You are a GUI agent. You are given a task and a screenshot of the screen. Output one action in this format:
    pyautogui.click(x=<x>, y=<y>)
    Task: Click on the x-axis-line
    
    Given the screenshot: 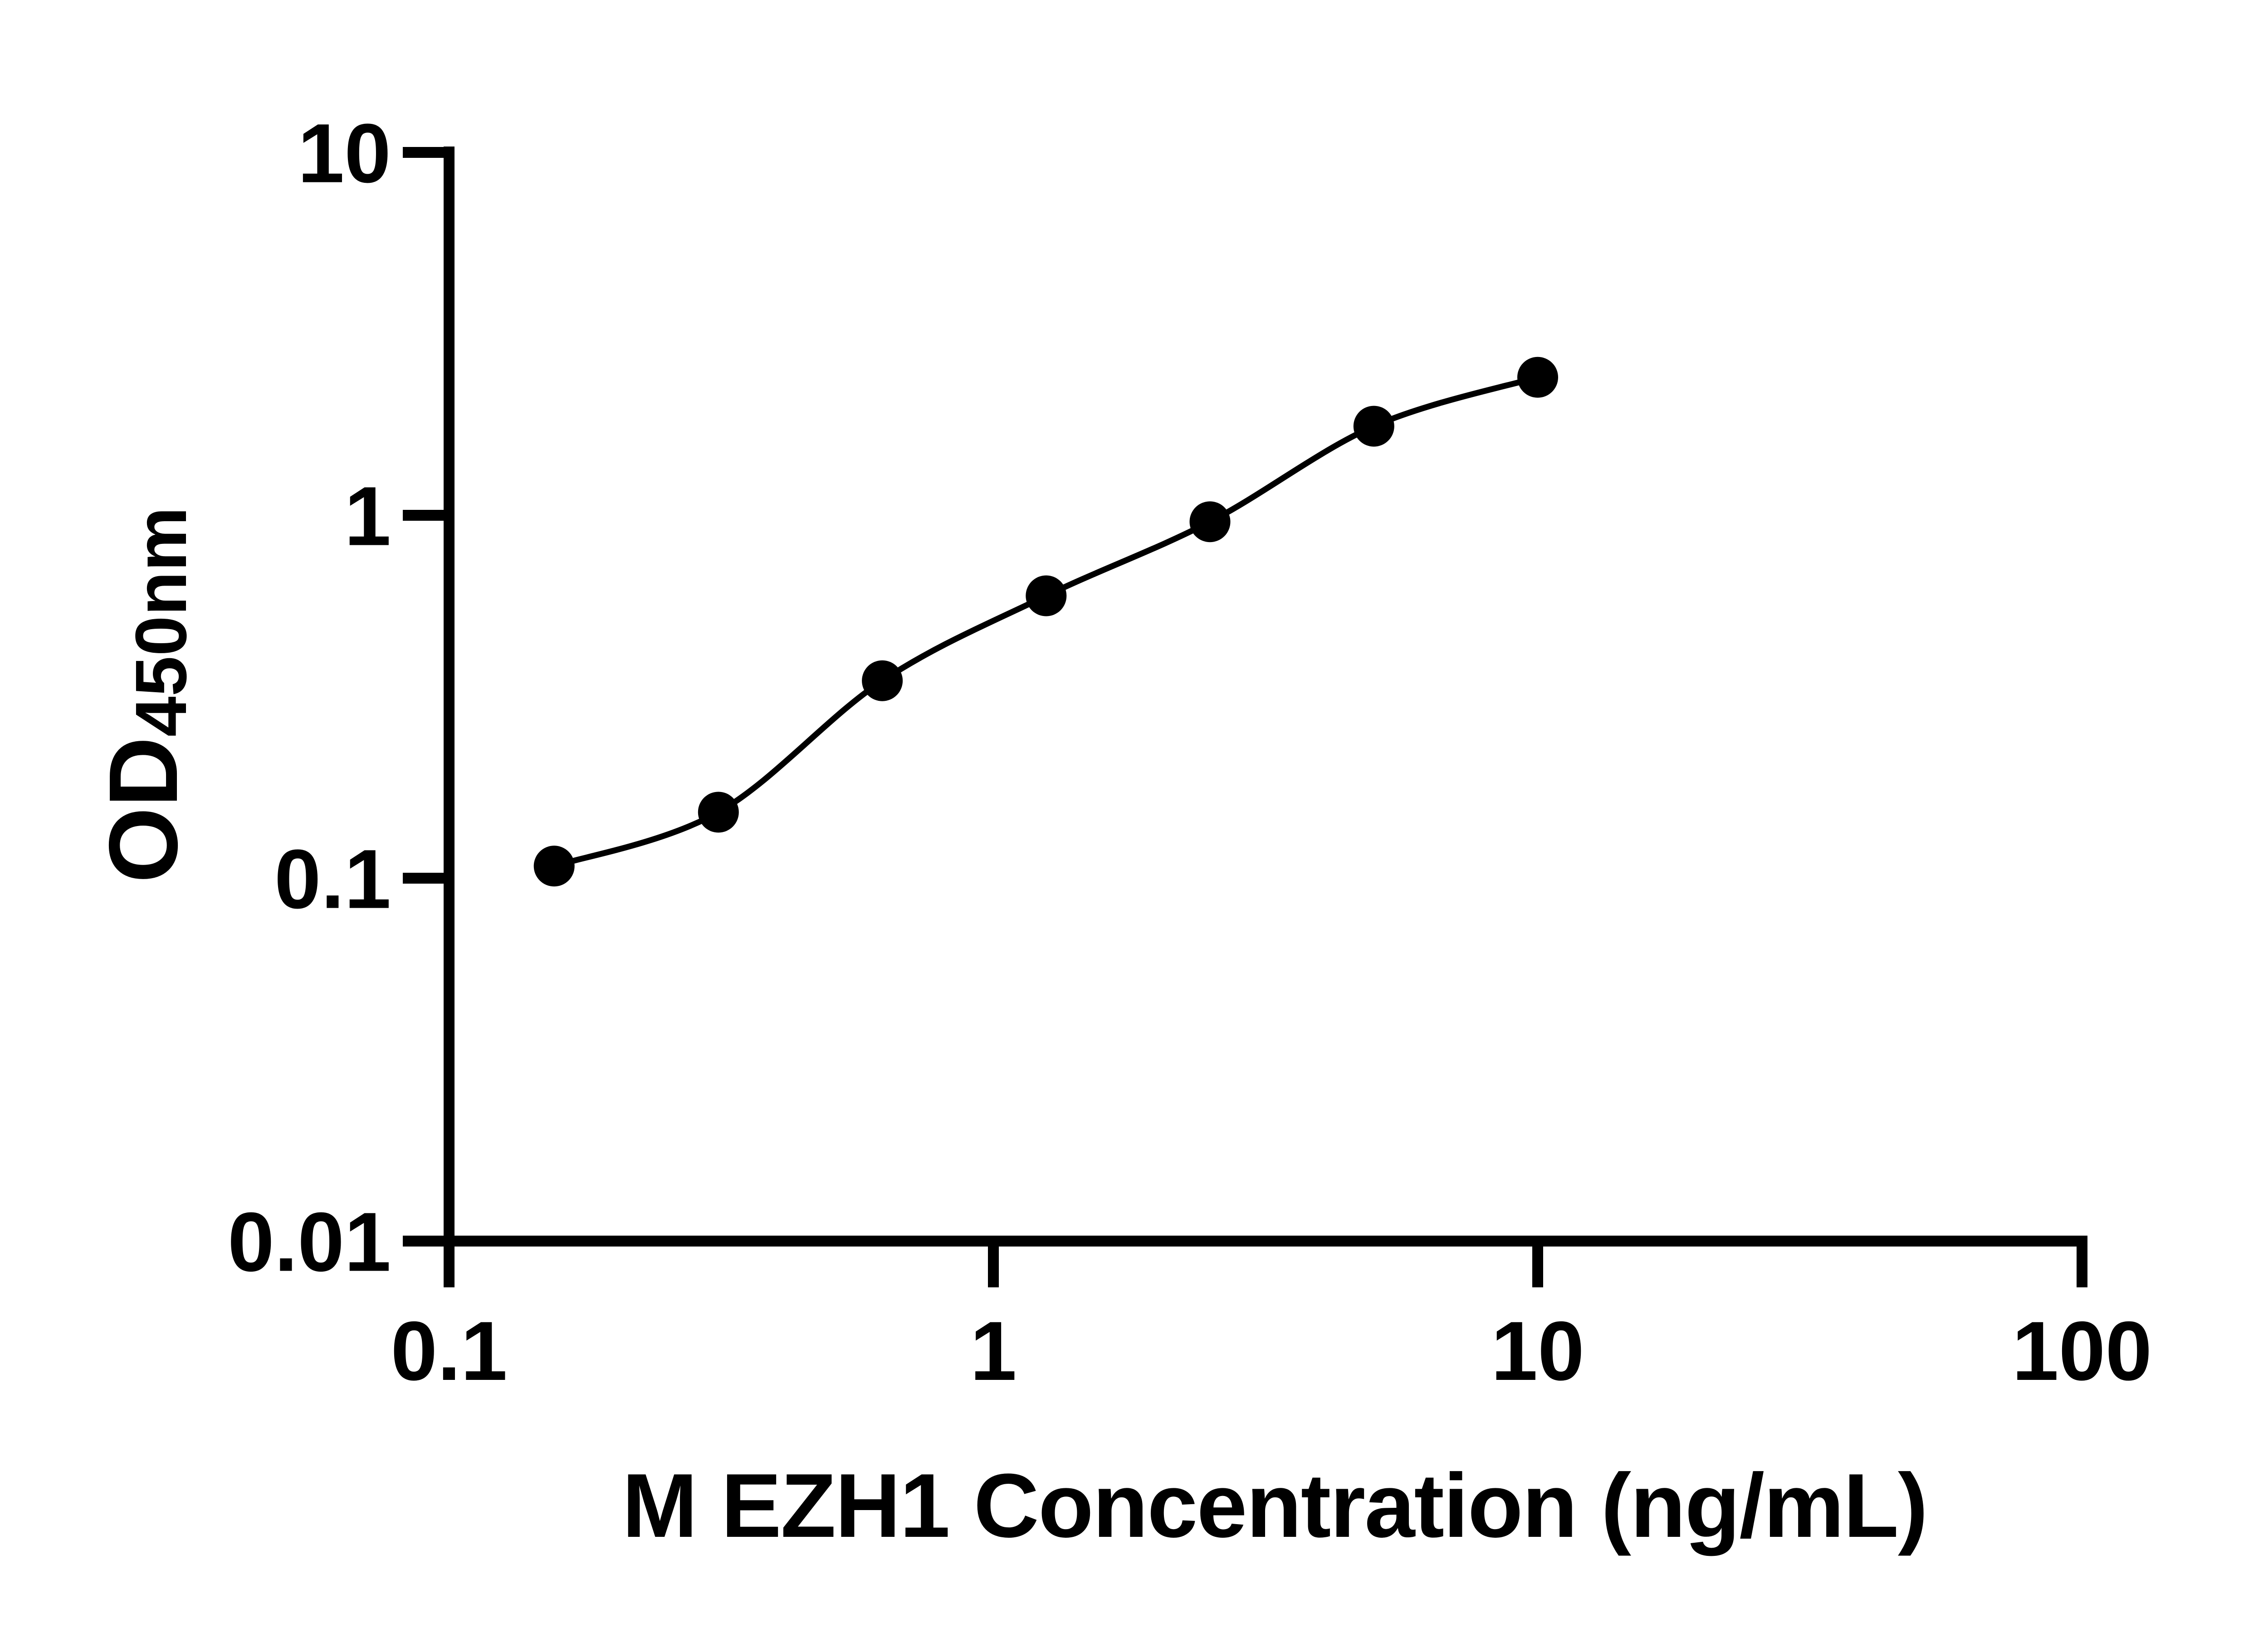 What is the action you would take?
    pyautogui.click(x=1265, y=1241)
    